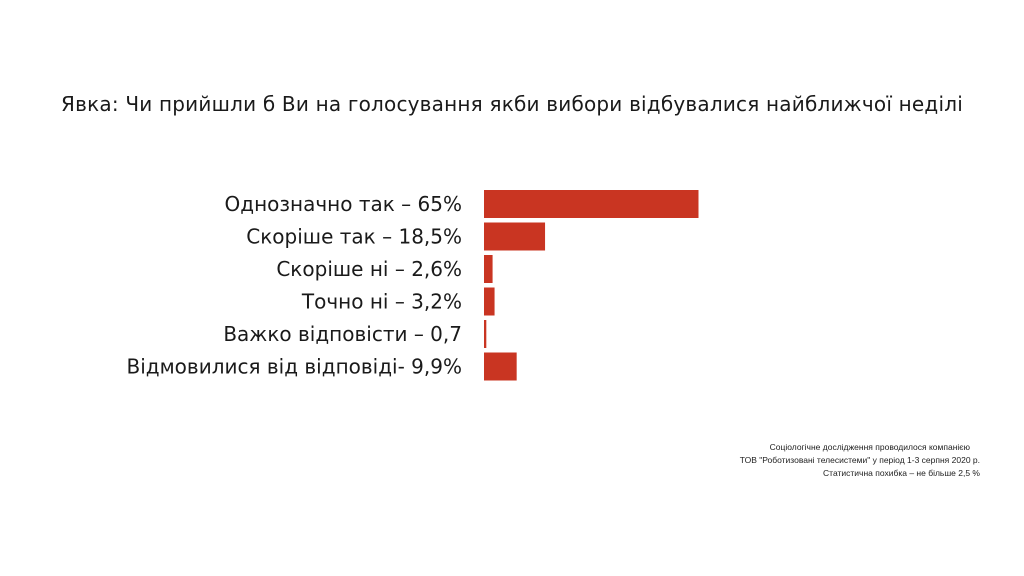 This screenshot has width=1024, height=576. I want to click on note-line-3: Статистична похибка – не більше 2,5 %, so click(901, 473).